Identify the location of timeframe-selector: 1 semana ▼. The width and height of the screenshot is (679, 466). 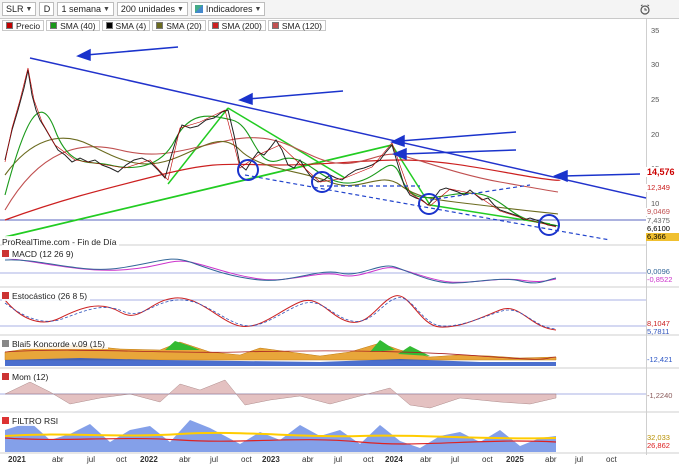
(85, 9).